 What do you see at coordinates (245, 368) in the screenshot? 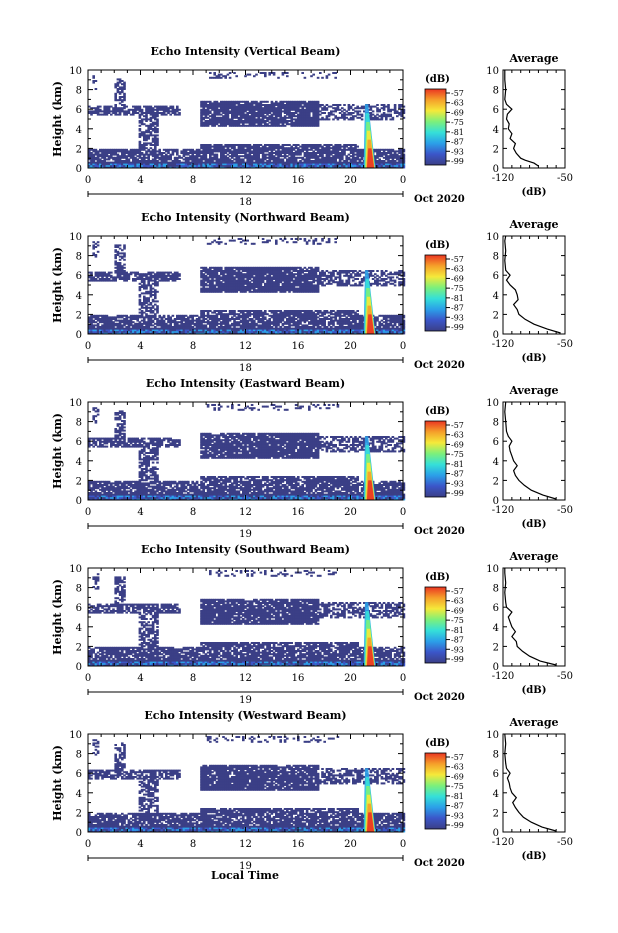
I see `date-label: 18` at bounding box center [245, 368].